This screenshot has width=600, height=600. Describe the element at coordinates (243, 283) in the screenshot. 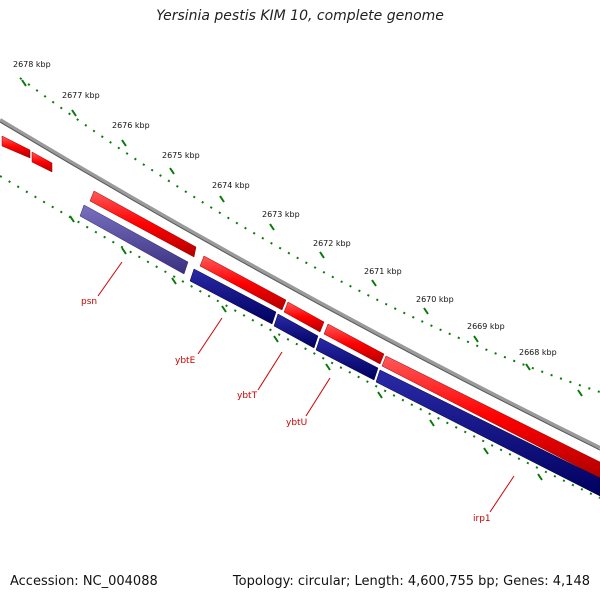

I see `forward-gene-ybtE` at that location.